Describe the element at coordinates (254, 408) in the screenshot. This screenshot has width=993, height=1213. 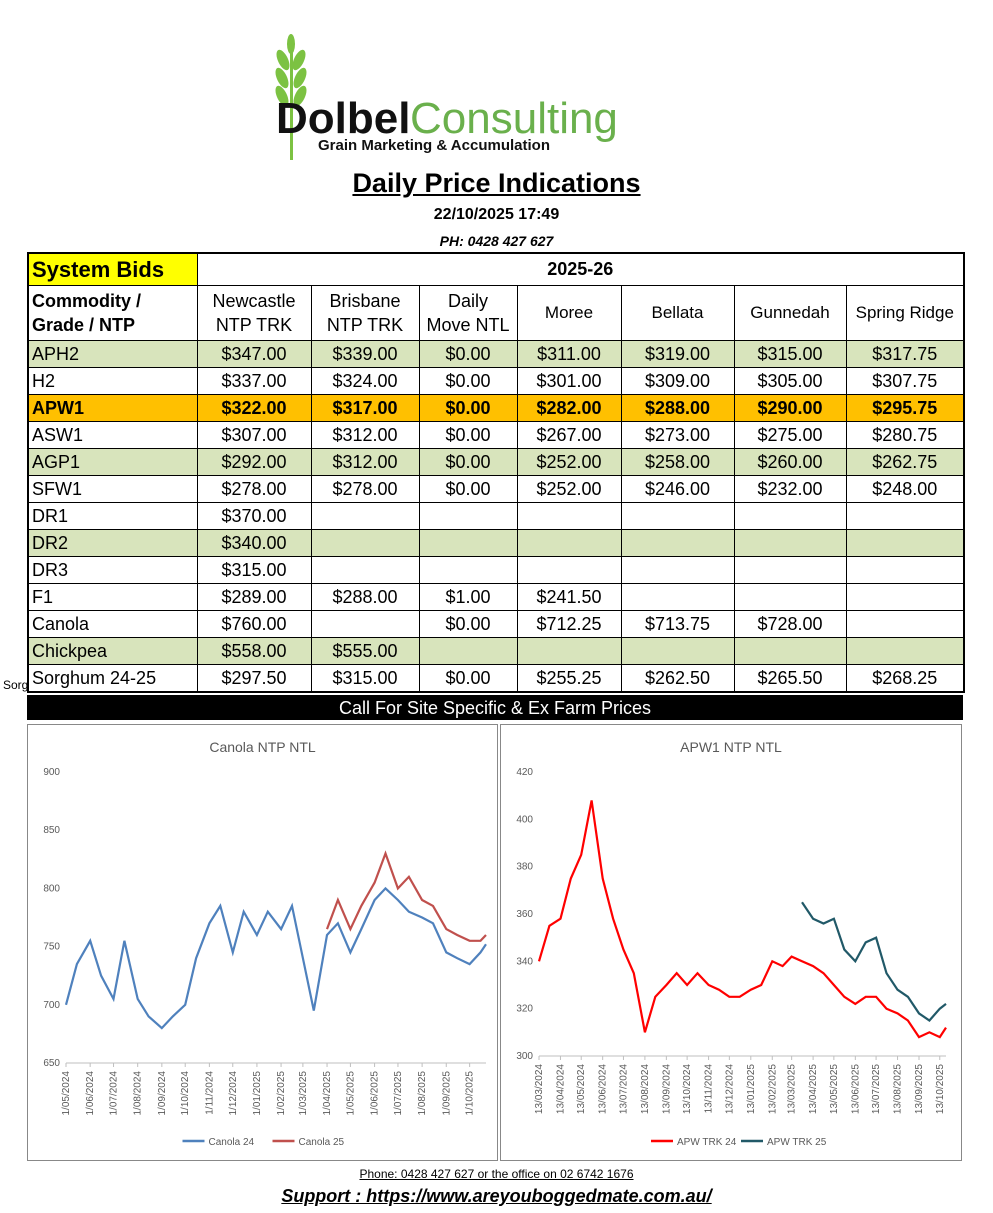
I see `price-cell: $322.00` at that location.